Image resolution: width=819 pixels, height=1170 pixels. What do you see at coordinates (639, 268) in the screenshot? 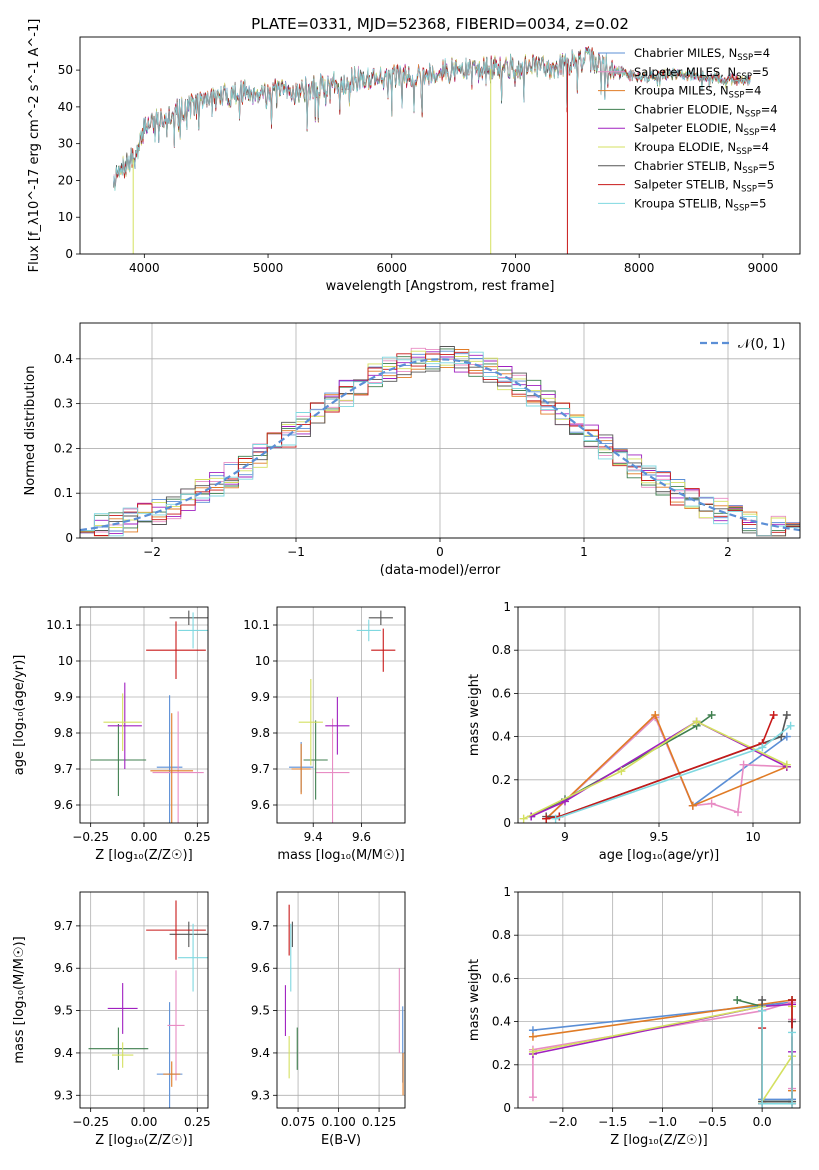
I see `x-tick-label: 8000` at bounding box center [639, 268].